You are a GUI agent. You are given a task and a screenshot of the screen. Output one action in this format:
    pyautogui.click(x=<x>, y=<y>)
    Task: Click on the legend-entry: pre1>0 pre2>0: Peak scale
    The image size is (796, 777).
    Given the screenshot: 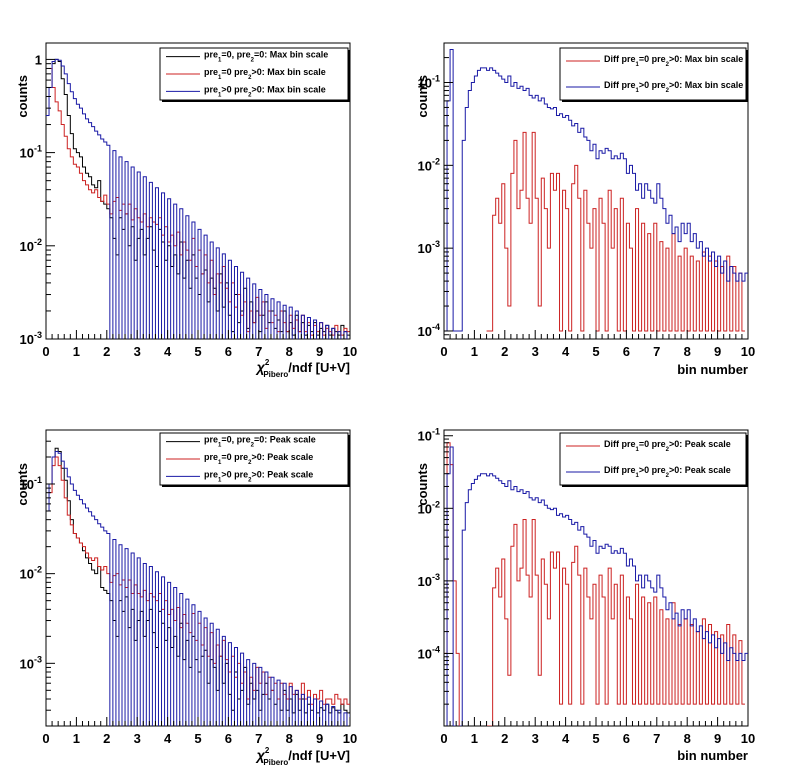 What is the action you would take?
    pyautogui.click(x=258, y=476)
    